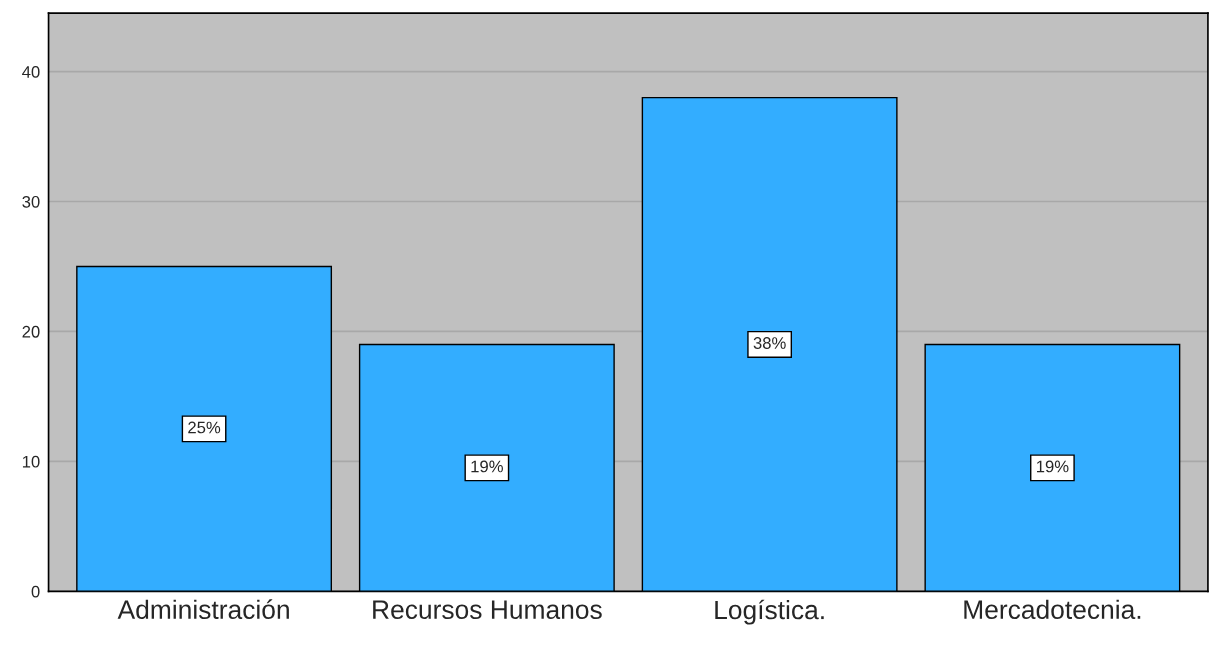 The image size is (1214, 657). Describe the element at coordinates (31, 201) in the screenshot. I see `y-tick-label: 30` at that location.